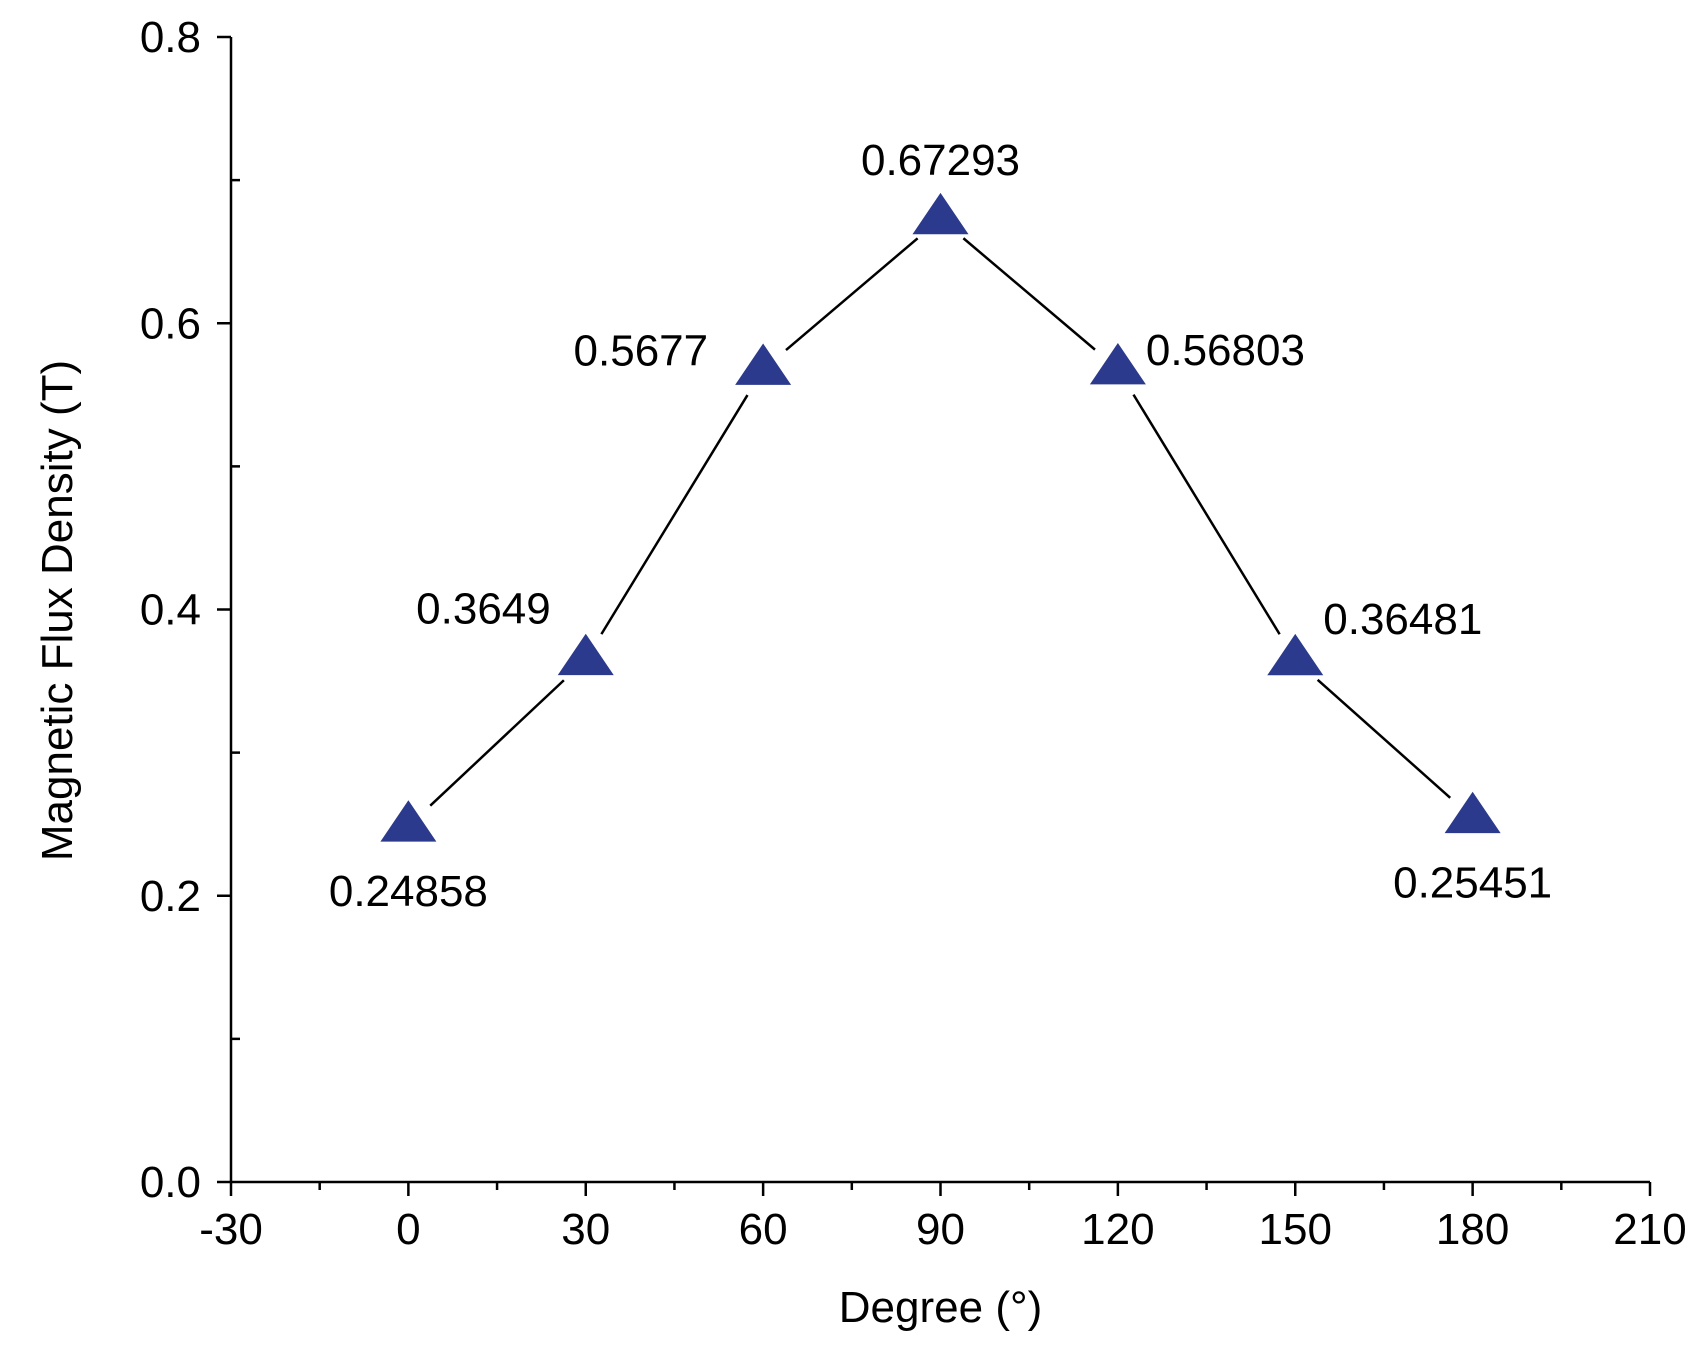 The height and width of the screenshot is (1357, 1696). I want to click on x-tick-label: 0, so click(408, 1229).